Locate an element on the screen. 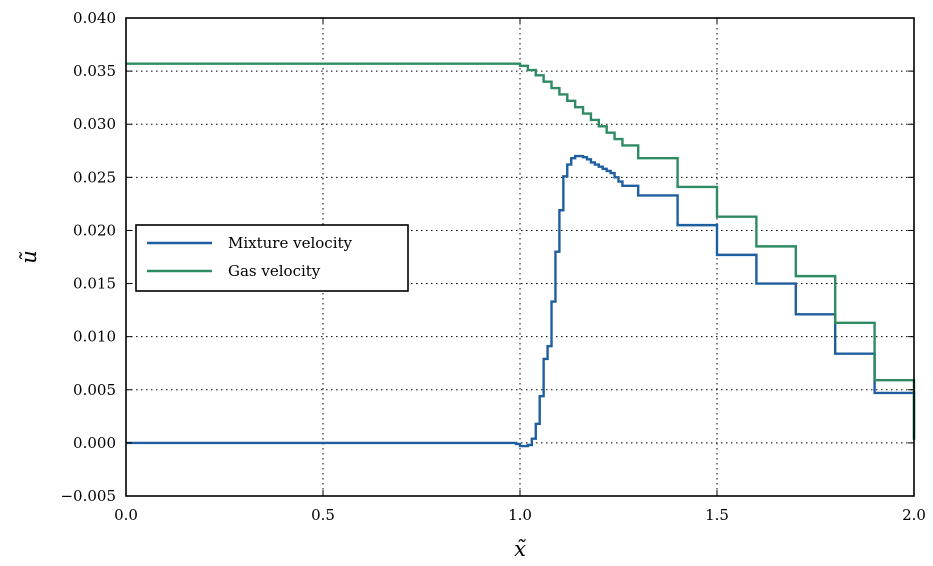 This screenshot has width=933, height=566. x-tick-label: 0.0 is located at coordinates (126, 515).